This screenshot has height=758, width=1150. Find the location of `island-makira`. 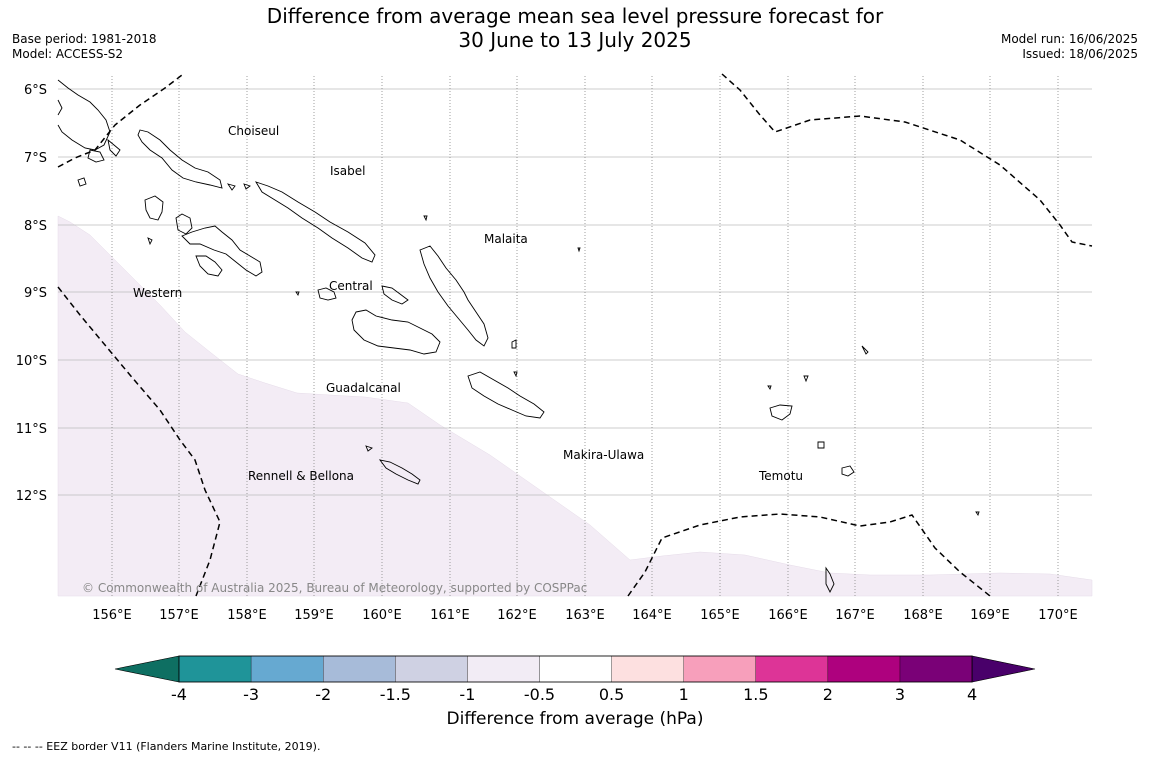

island-makira is located at coordinates (506, 395).